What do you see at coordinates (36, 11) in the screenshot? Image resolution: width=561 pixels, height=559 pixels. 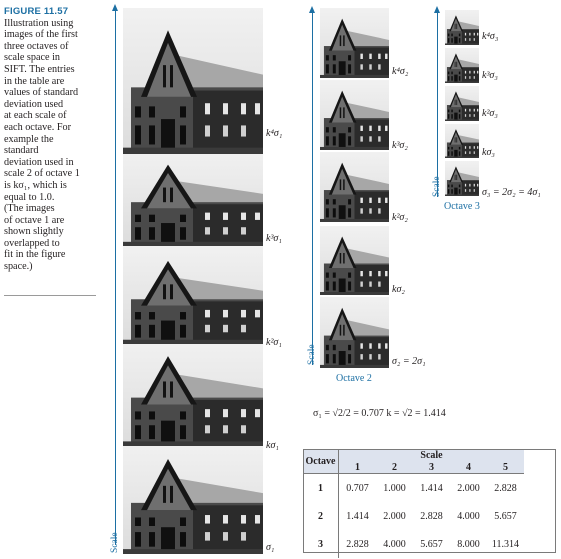 I see `figure-label: FIGURE 11.57` at bounding box center [36, 11].